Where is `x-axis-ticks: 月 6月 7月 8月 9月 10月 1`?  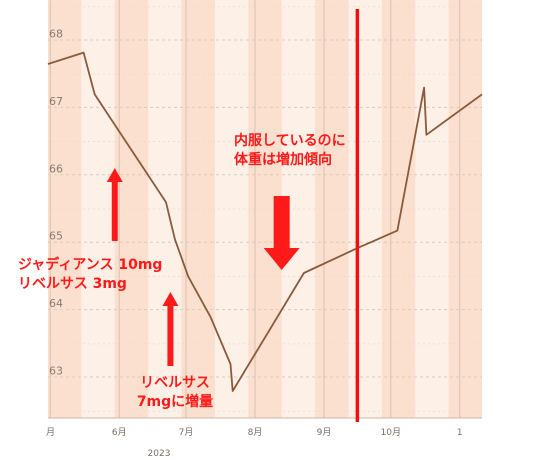 x-axis-ticks: 月 6月 7月 8月 9月 10月 1 is located at coordinates (254, 432).